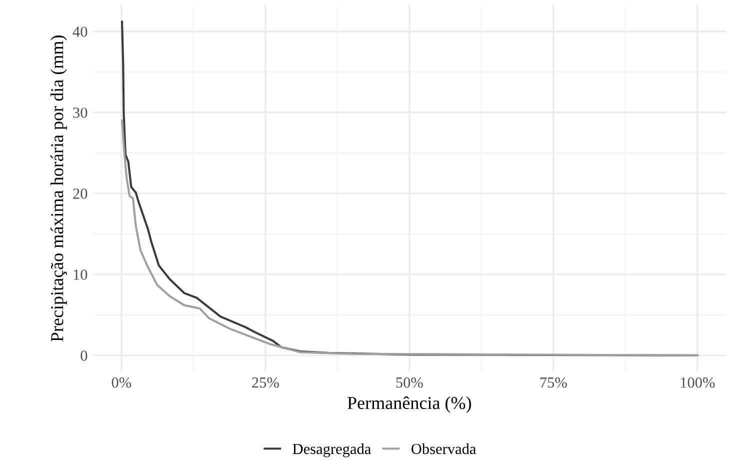  What do you see at coordinates (81, 275) in the screenshot?
I see `y-tick-label: 10` at bounding box center [81, 275].